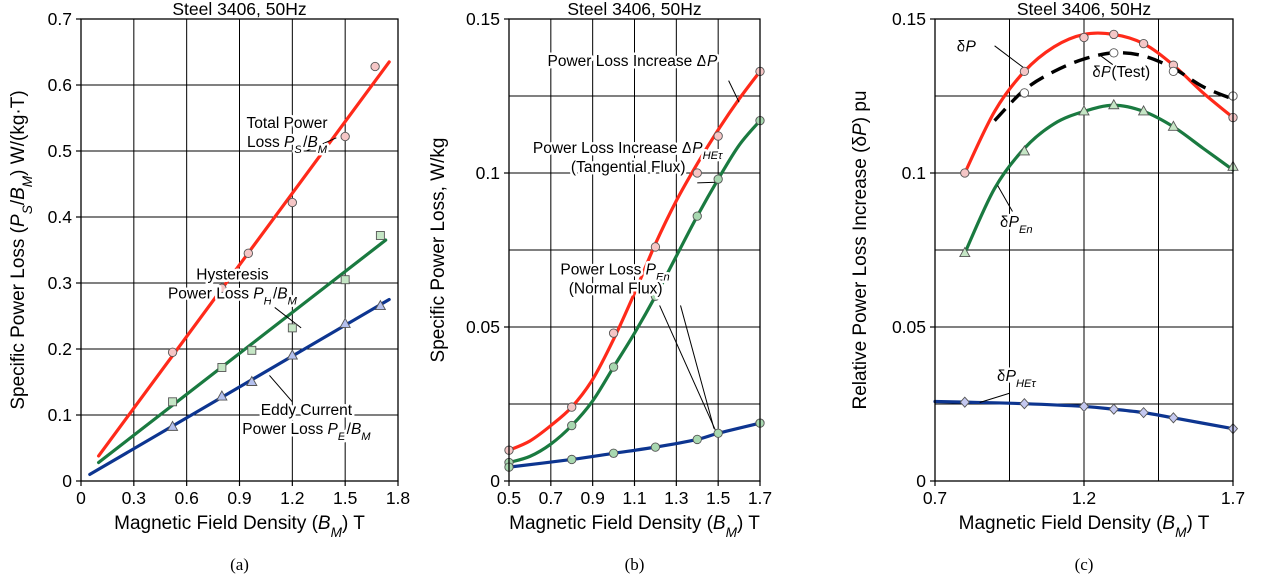 This screenshot has height=580, width=1263. Describe the element at coordinates (233, 297) in the screenshot. I see `annotation-label: Power Loss PH /BM` at that location.